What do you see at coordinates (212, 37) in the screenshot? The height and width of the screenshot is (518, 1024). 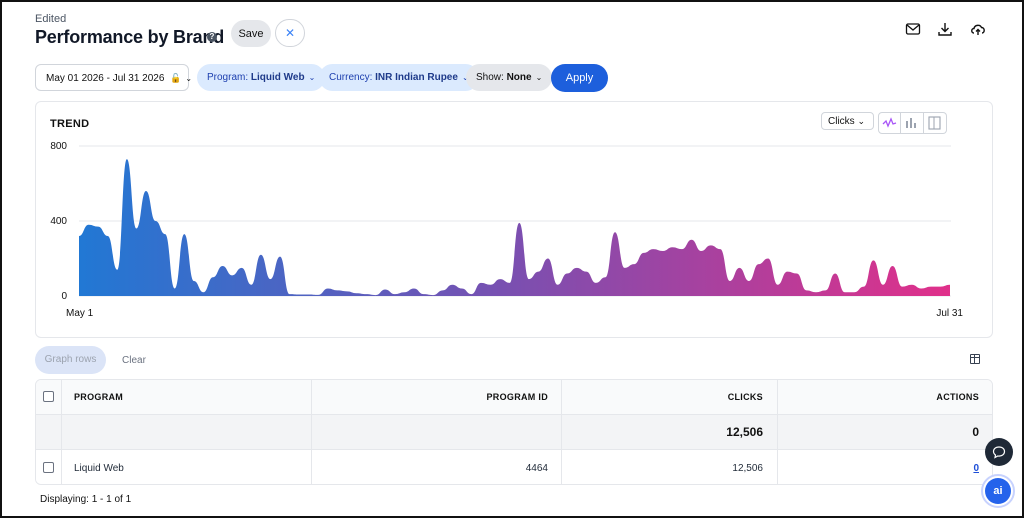 I see `help-icon: ?` at bounding box center [212, 37].